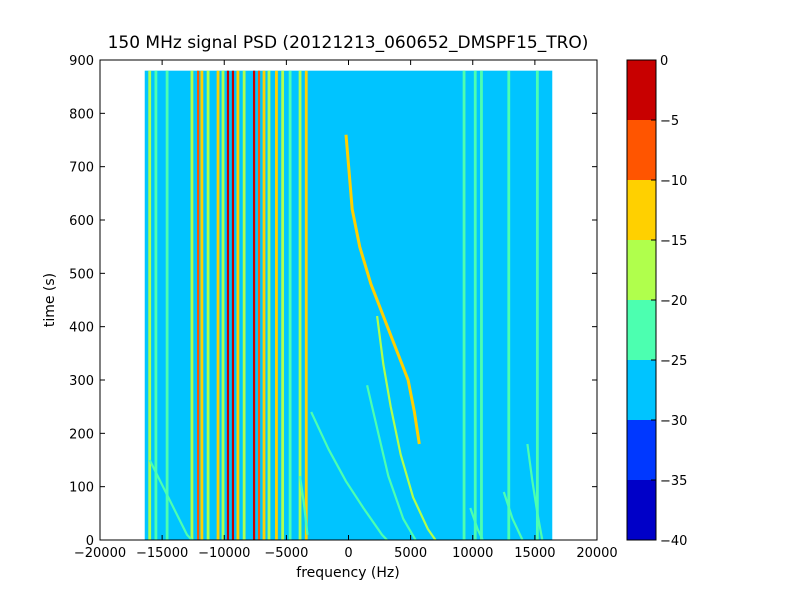  Describe the element at coordinates (162, 553) in the screenshot. I see `x-tick-label: −15000` at that location.